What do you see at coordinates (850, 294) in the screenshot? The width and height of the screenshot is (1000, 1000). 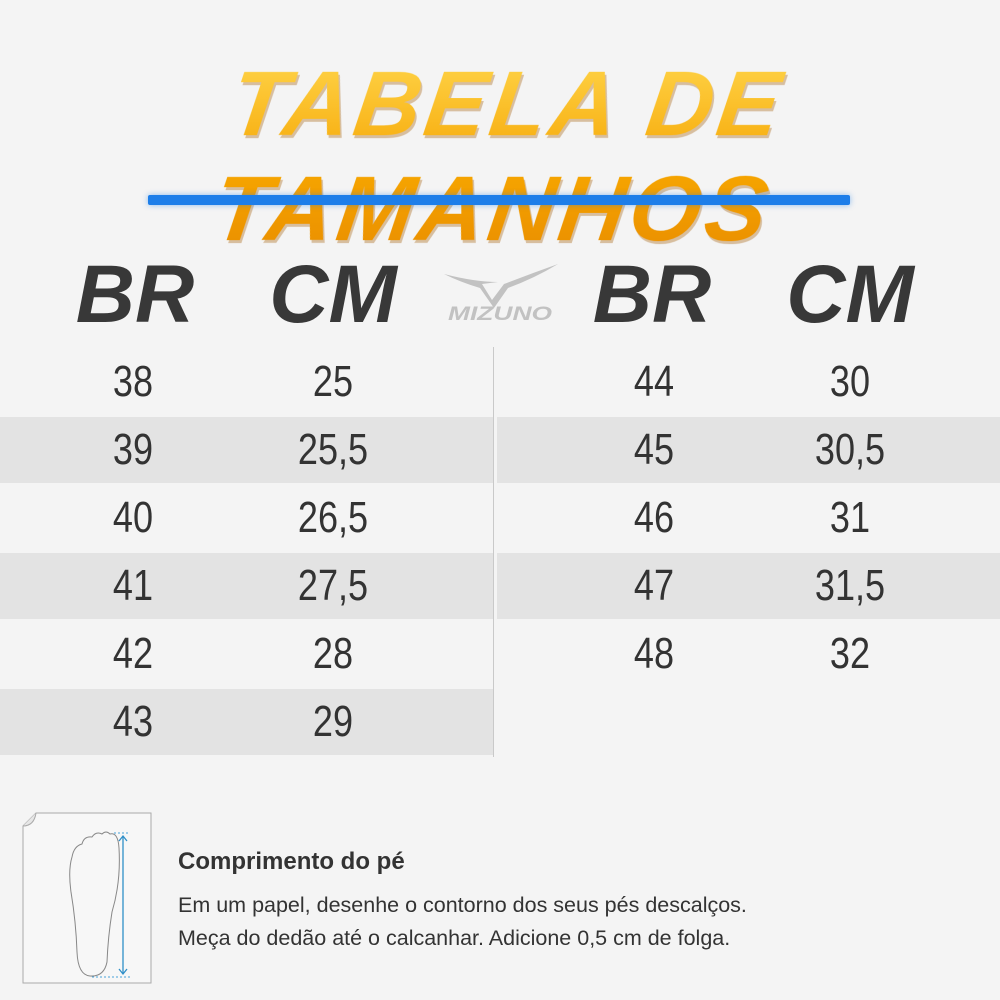 I see `header-cm-right: CM` at bounding box center [850, 294].